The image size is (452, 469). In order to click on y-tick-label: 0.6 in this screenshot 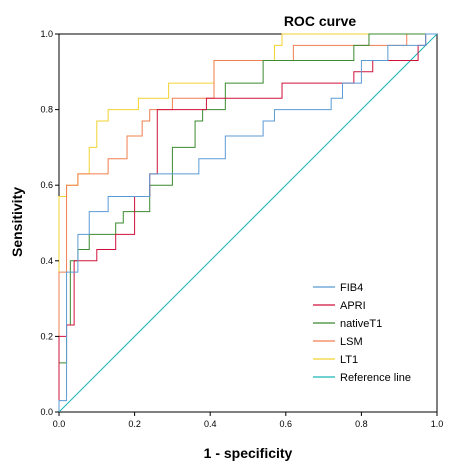, I will do `click(46, 185)`.